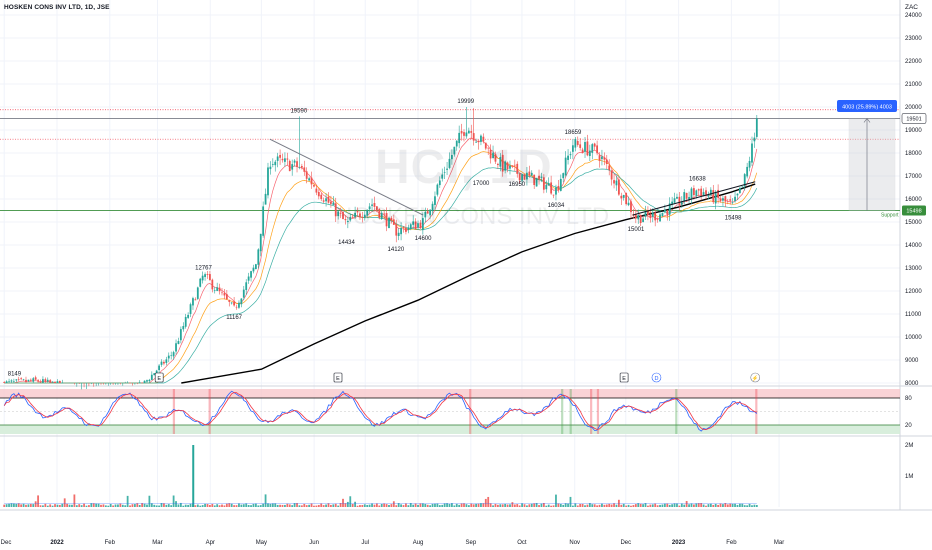 The width and height of the screenshot is (932, 550). Describe the element at coordinates (464, 167) in the screenshot. I see `watermark-symbol: HCI, 1D` at that location.